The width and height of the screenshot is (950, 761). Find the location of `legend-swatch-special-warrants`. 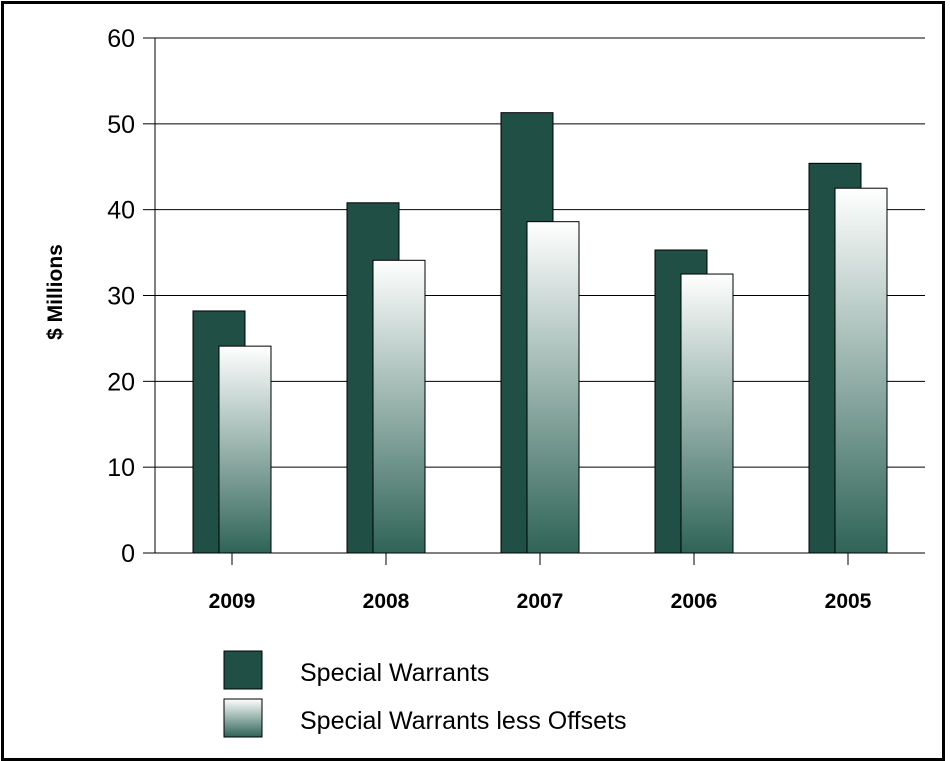

legend-swatch-special-warrants is located at coordinates (243, 670).